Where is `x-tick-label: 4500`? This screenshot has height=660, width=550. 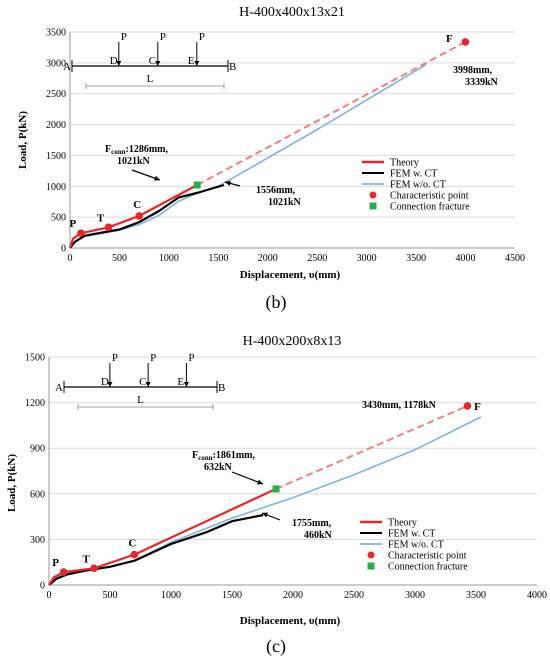
x-tick-label: 4500 is located at coordinates (515, 258).